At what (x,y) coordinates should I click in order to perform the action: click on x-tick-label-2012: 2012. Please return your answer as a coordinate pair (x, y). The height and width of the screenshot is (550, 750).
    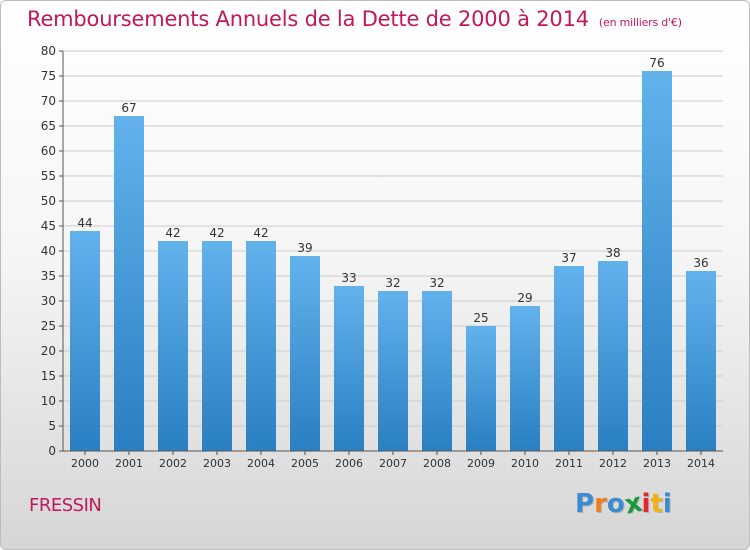
    Looking at the image, I should click on (613, 463).